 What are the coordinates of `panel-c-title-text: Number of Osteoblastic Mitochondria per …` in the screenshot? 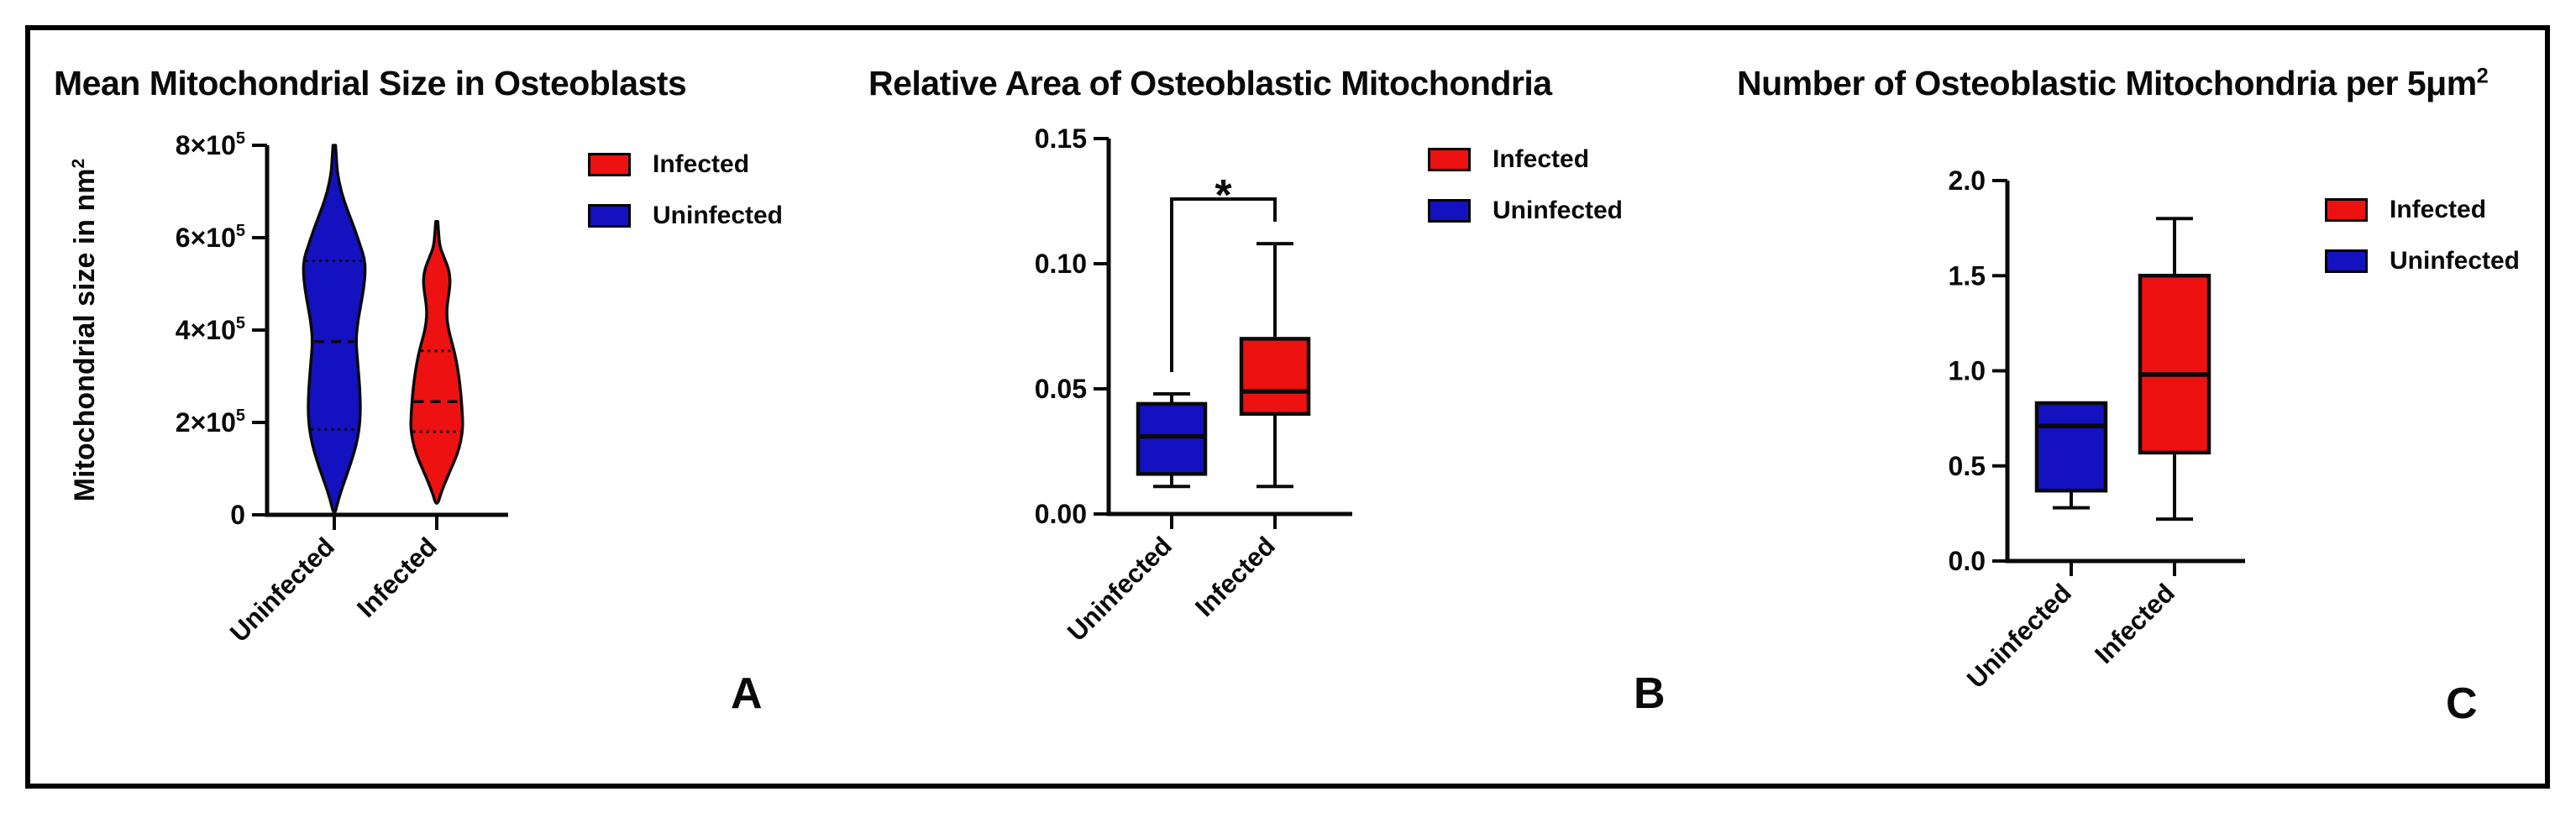 It's located at (2107, 83).